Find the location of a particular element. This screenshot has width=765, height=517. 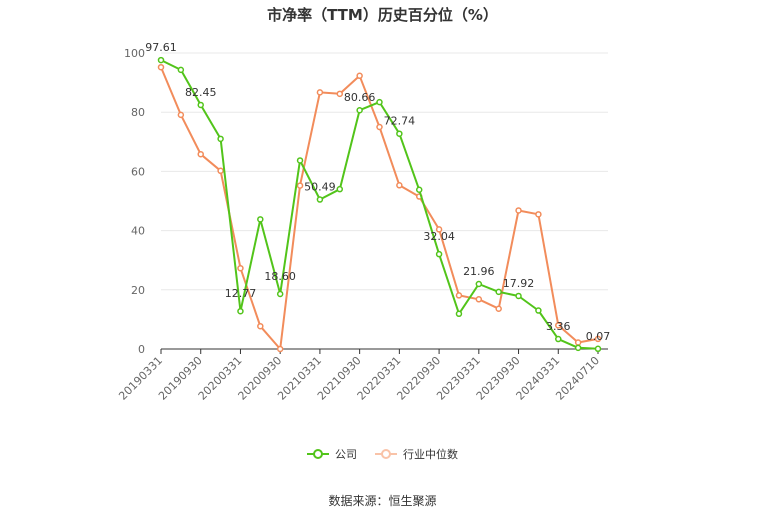

legend-item-company: 公司 is located at coordinates (332, 454).